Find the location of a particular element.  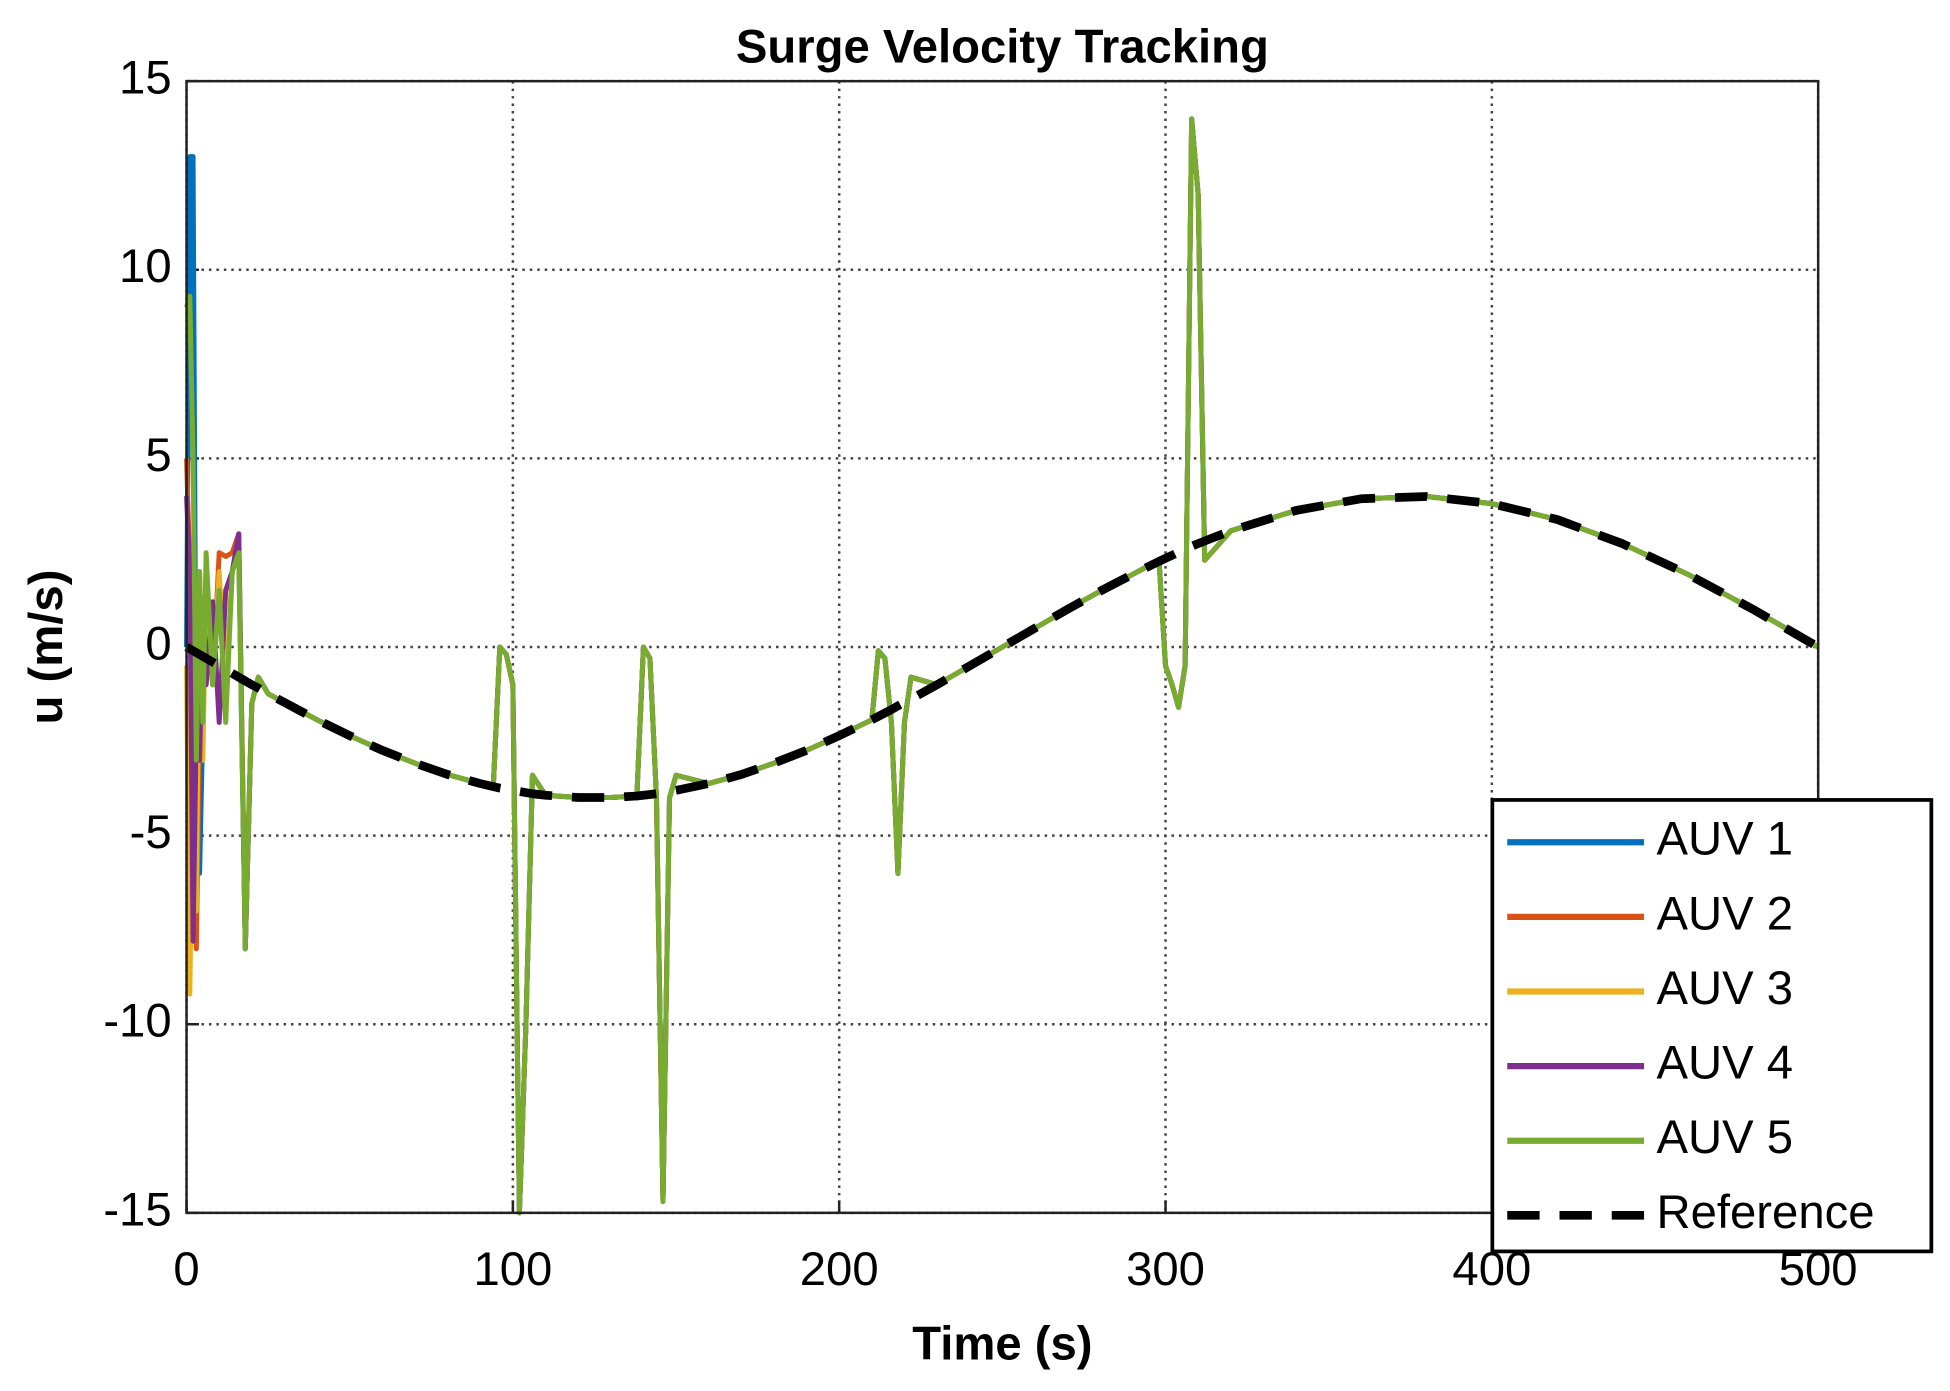

legend-box is located at coordinates (1712, 1026).